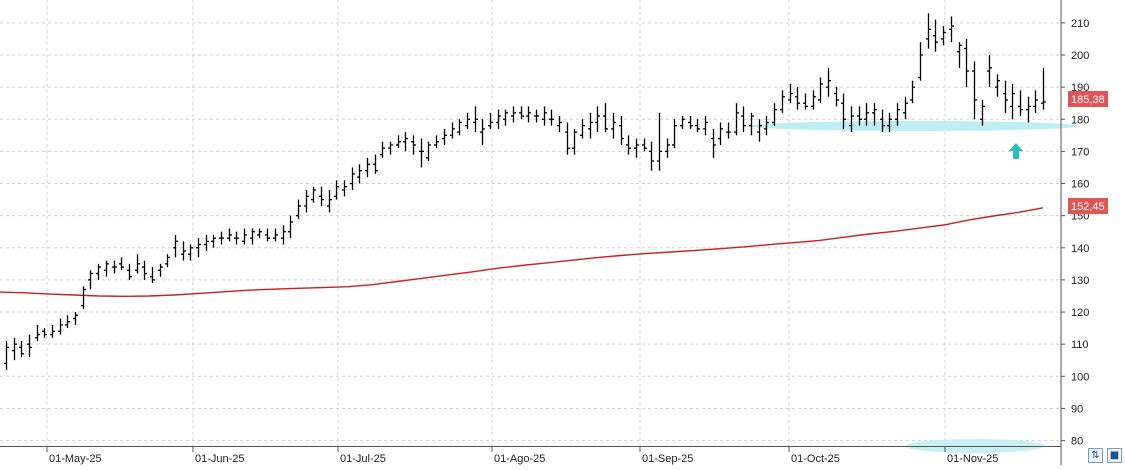  What do you see at coordinates (1080, 120) in the screenshot?
I see `y-tick-label: 180` at bounding box center [1080, 120].